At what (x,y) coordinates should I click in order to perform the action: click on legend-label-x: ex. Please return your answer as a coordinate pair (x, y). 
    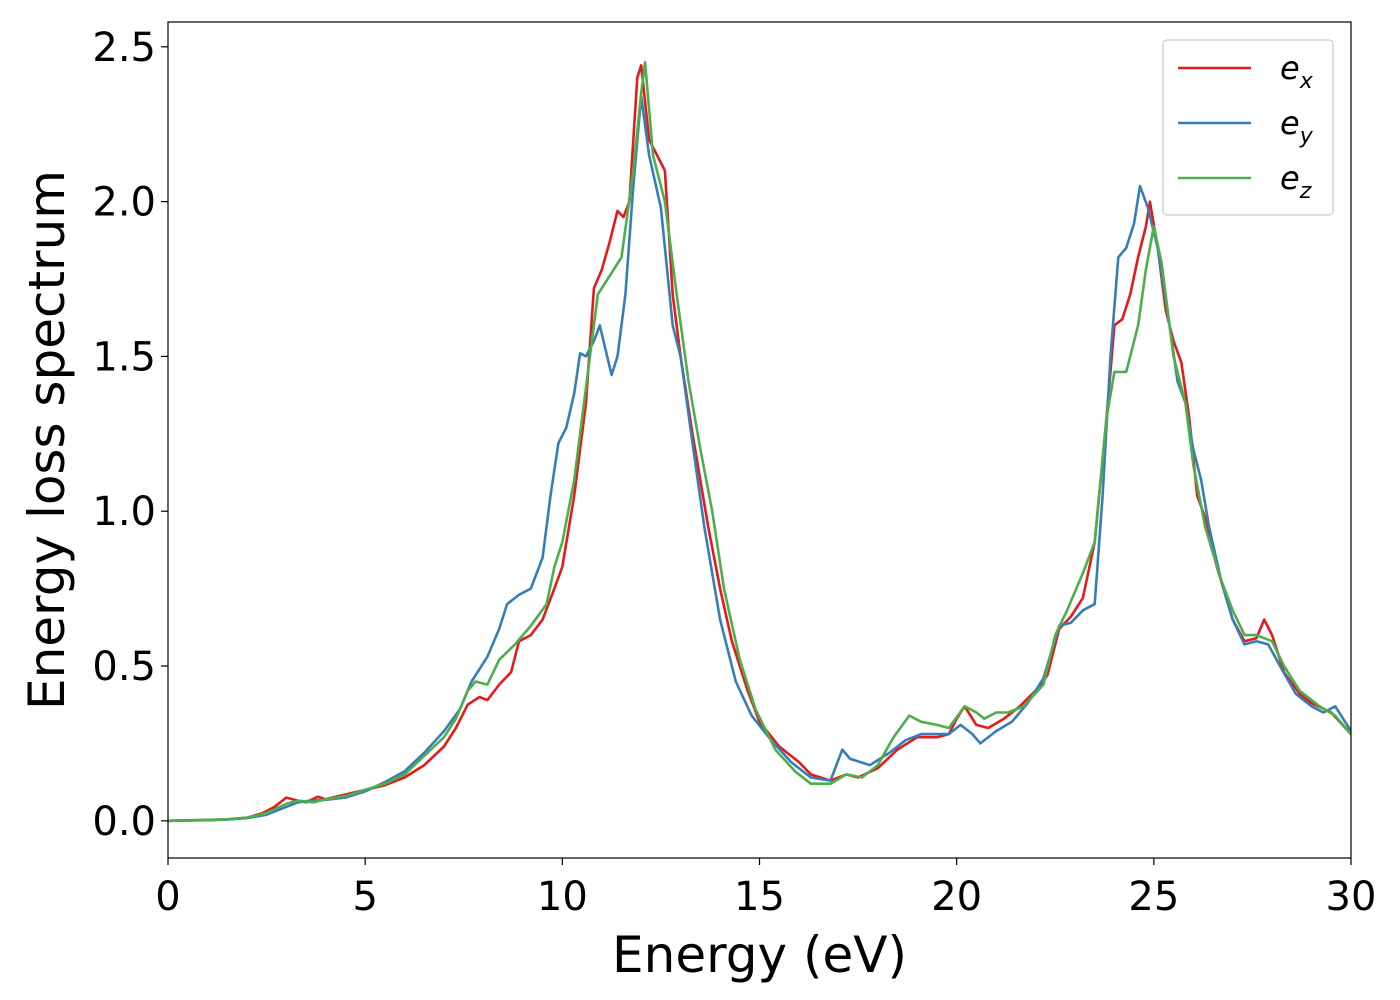
    Looking at the image, I should click on (1297, 71).